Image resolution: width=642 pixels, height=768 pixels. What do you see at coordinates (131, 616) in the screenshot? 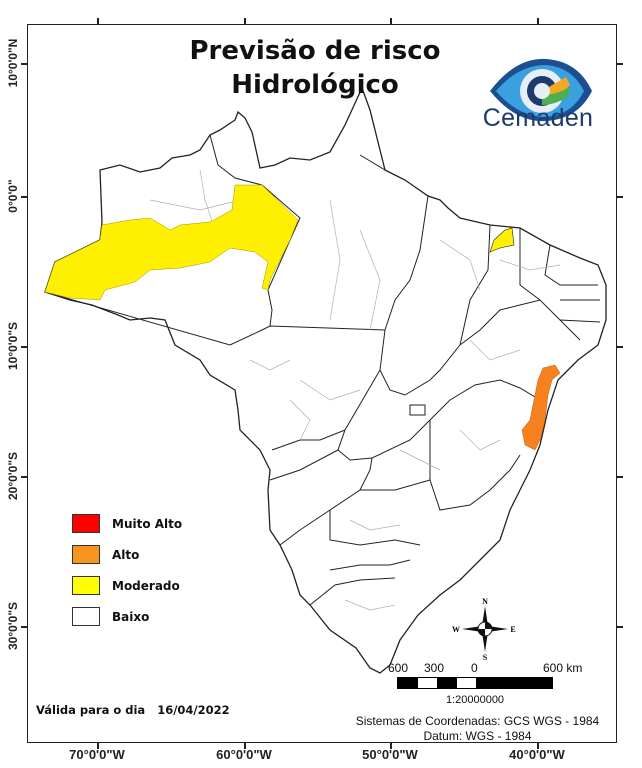
I see `legend-label: Baixo` at bounding box center [131, 616].